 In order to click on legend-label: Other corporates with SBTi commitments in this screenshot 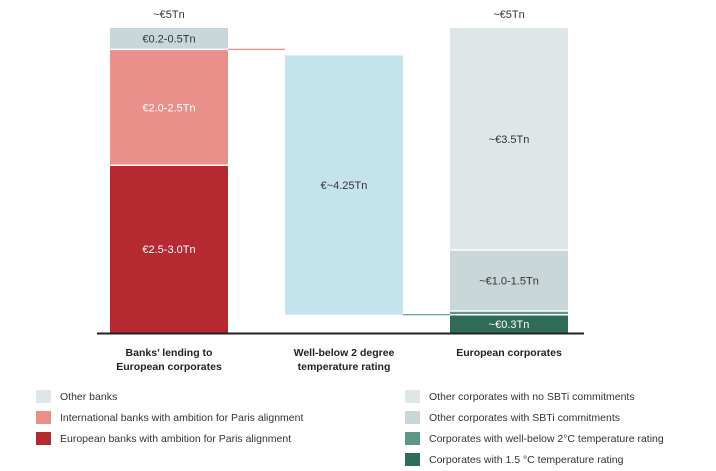, I will do `click(524, 418)`.